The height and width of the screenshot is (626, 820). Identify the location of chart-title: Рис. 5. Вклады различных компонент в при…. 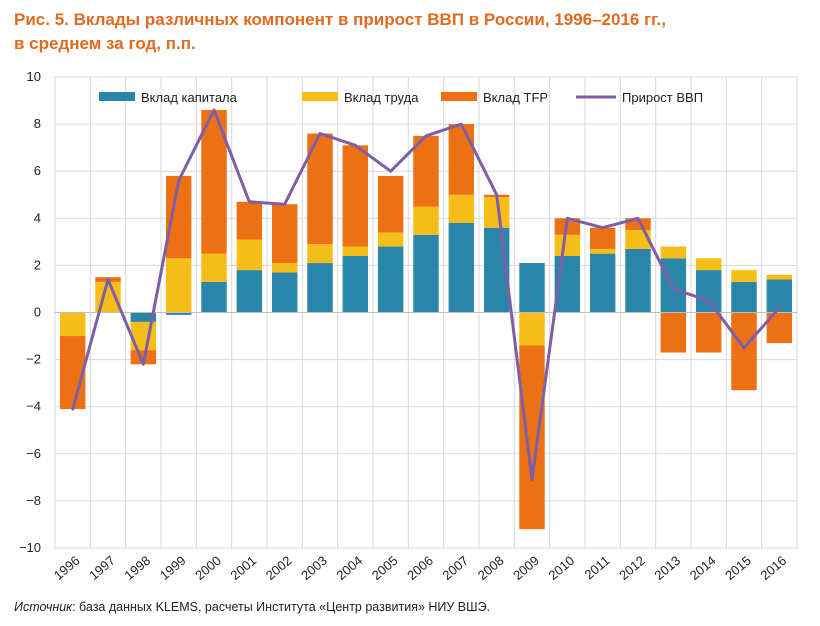
(409, 32).